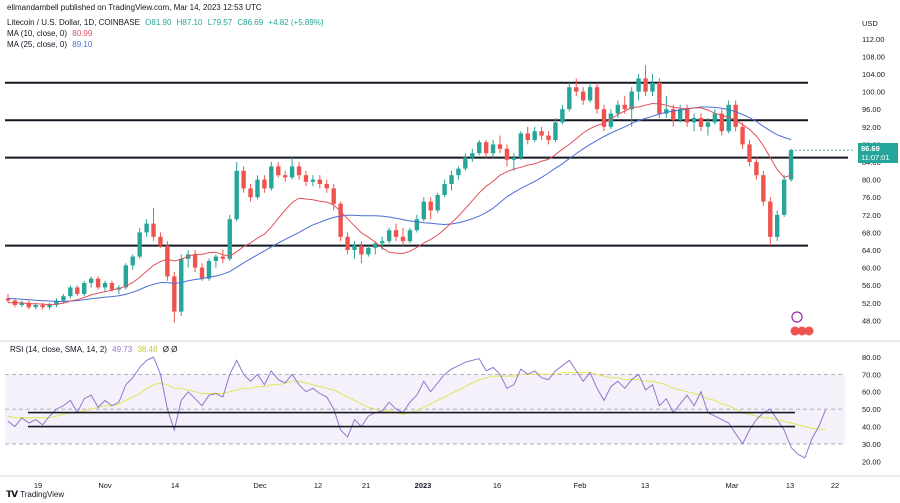 This screenshot has height=503, width=900. I want to click on rsi-label: RSI (14, close, SMA, 14, 2), so click(58, 349).